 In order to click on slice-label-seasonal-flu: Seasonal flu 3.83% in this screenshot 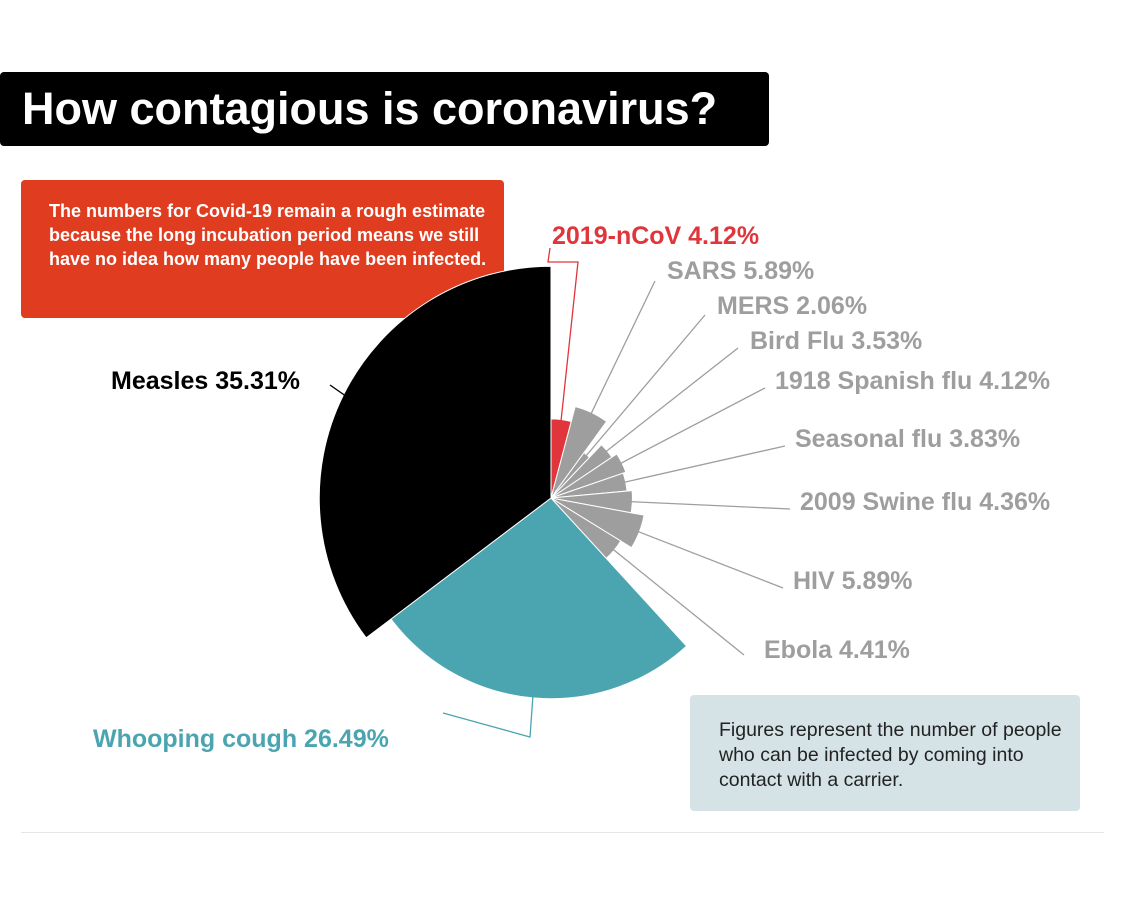, I will do `click(907, 439)`.